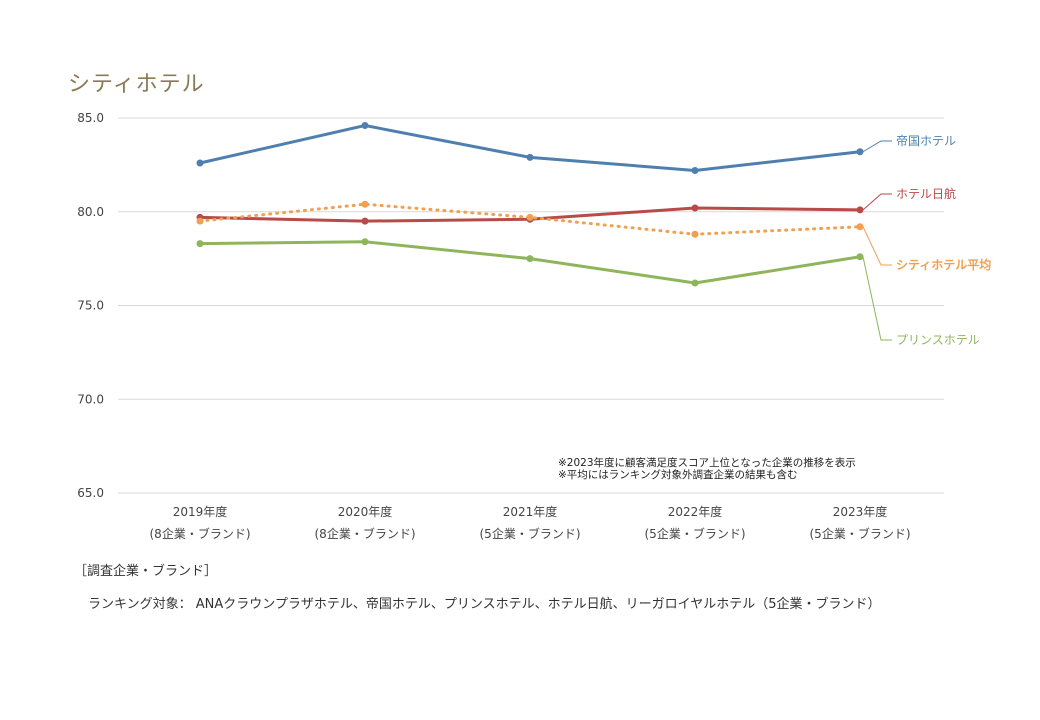 The height and width of the screenshot is (720, 1040). Describe the element at coordinates (90, 399) in the screenshot. I see `y-tick-label: 70.0` at that location.